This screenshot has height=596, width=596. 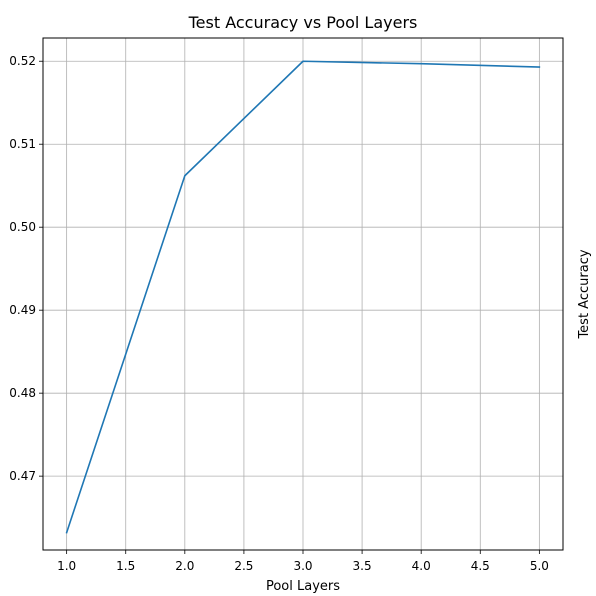 What do you see at coordinates (303, 22) in the screenshot?
I see `chart-title: Test Accuracy vs Pool Layers` at bounding box center [303, 22].